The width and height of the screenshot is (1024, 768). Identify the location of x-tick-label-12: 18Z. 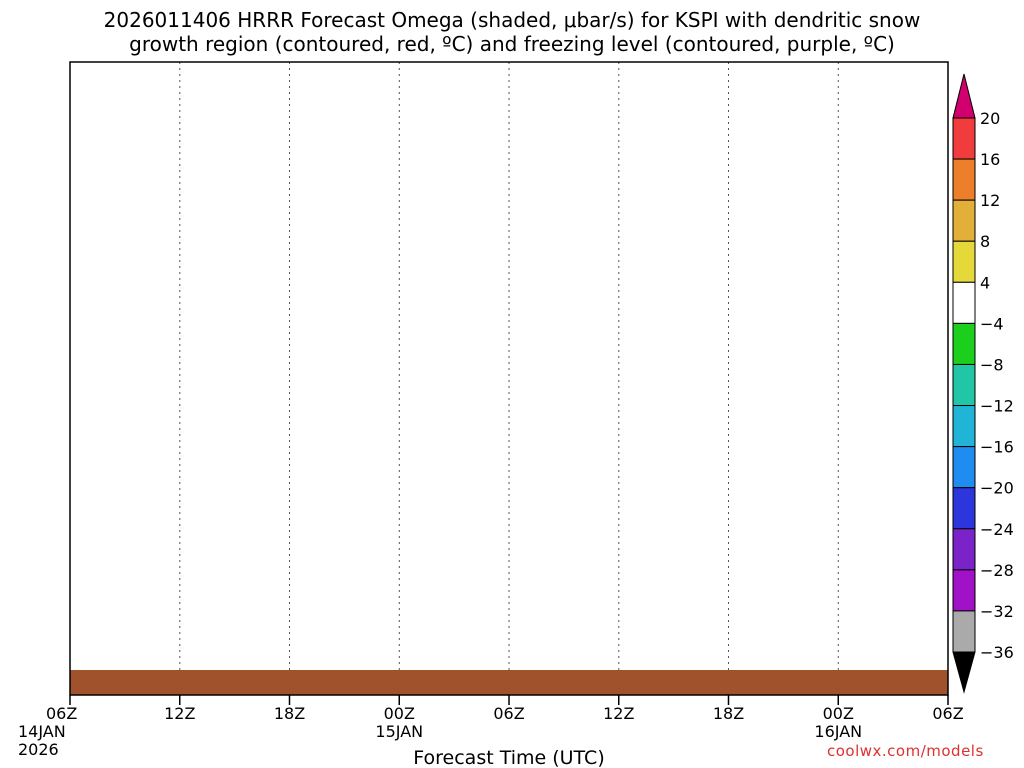
(289, 713).